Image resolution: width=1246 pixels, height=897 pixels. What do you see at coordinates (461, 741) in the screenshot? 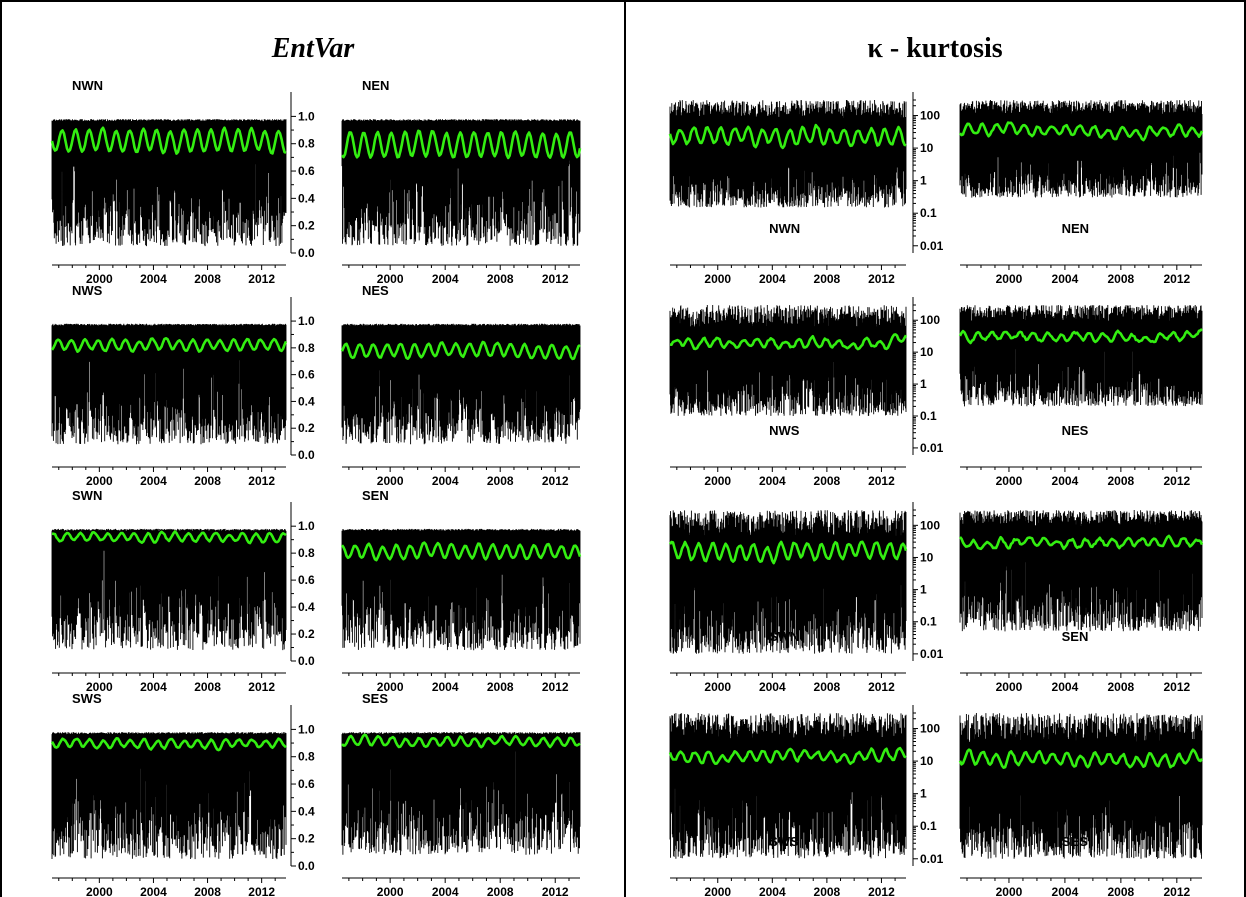
I see `smooth-line-ses` at bounding box center [461, 741].